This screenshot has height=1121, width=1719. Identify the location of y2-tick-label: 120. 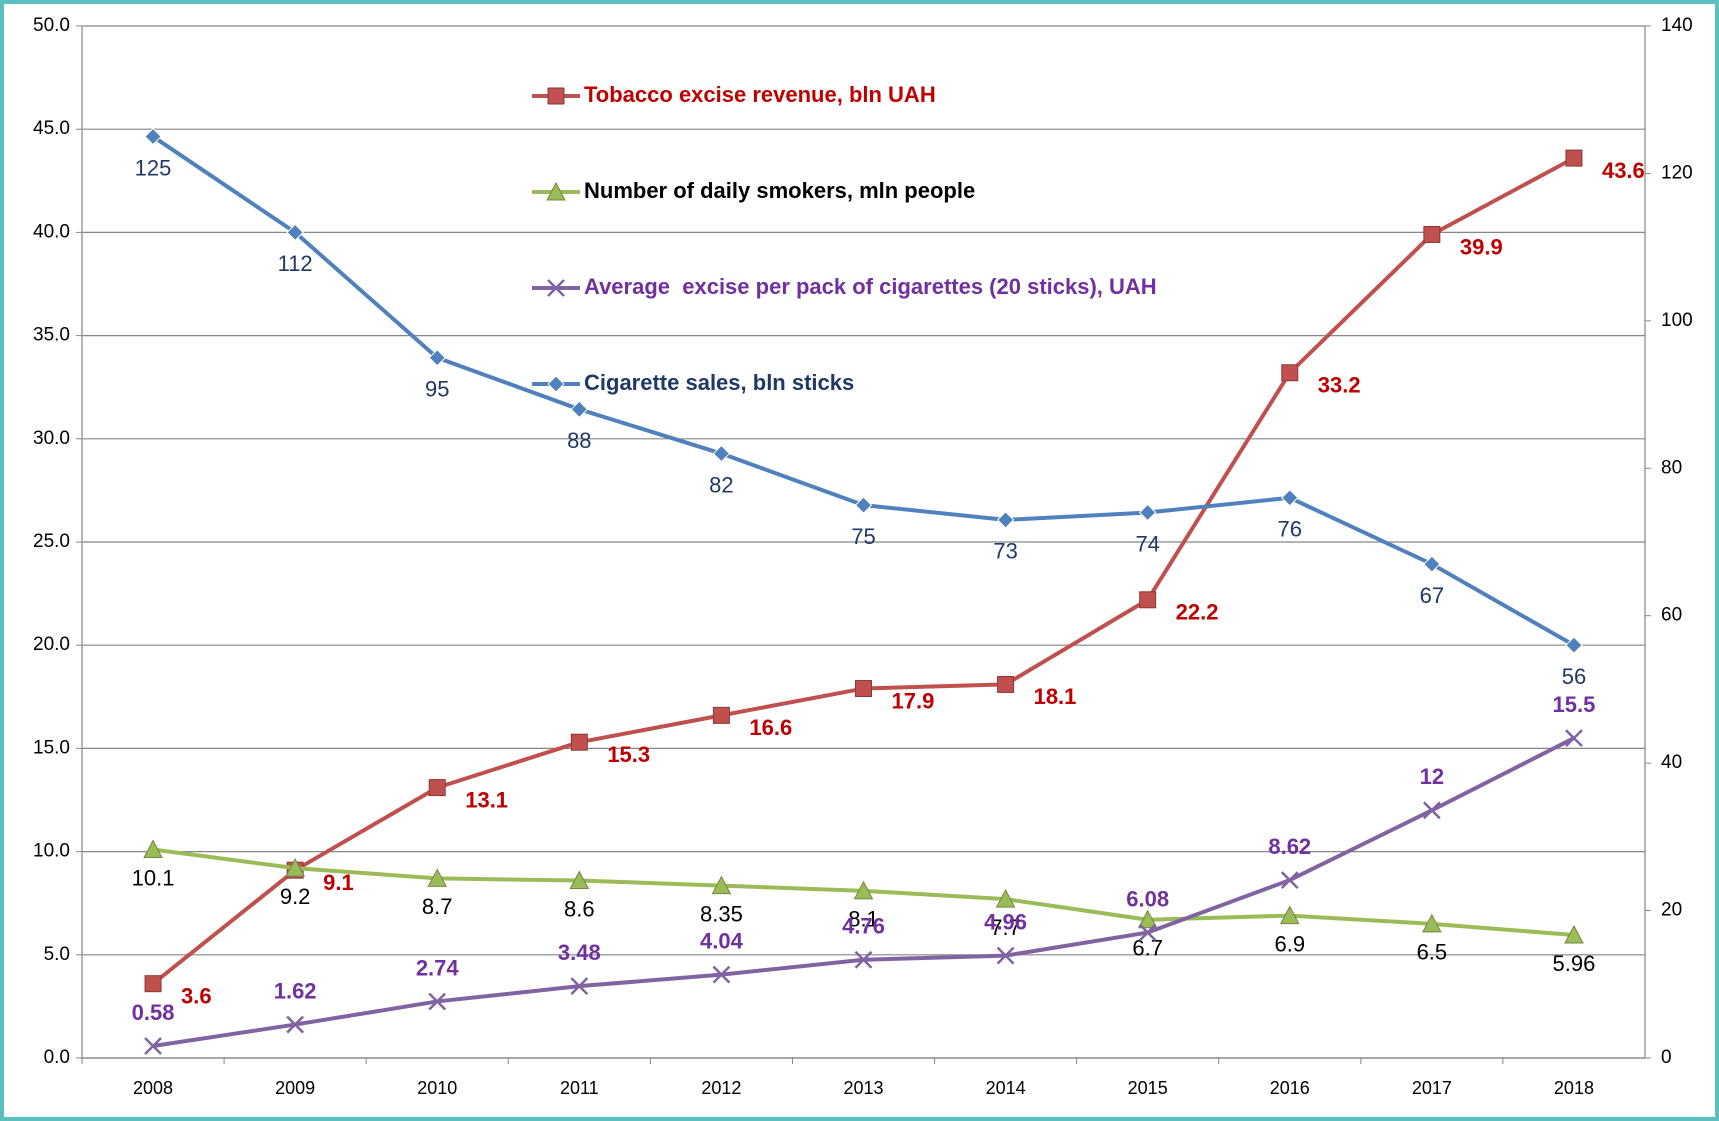
(1677, 172).